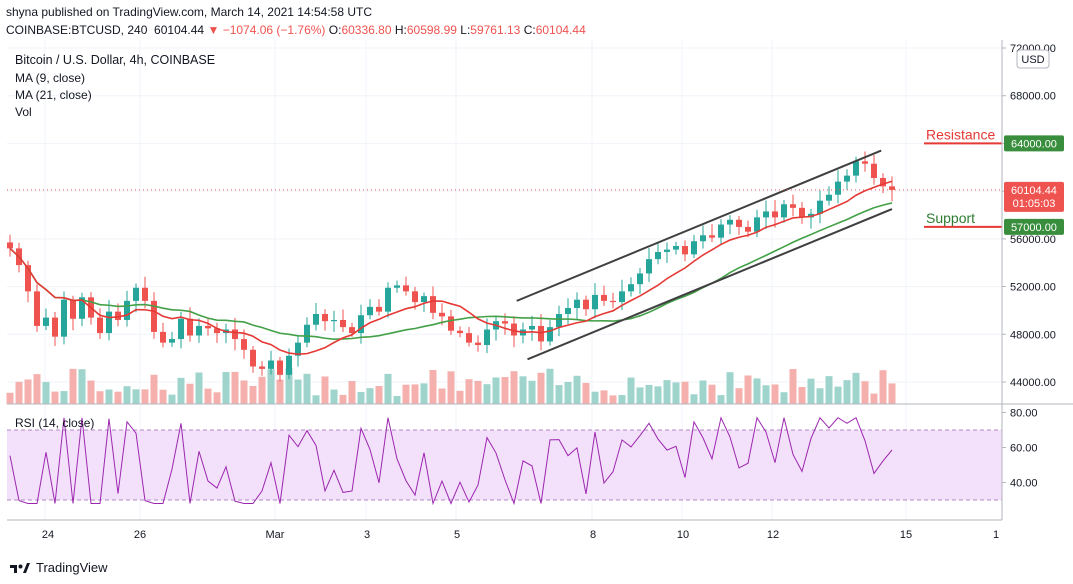  I want to click on support-label: Support, so click(950, 218).